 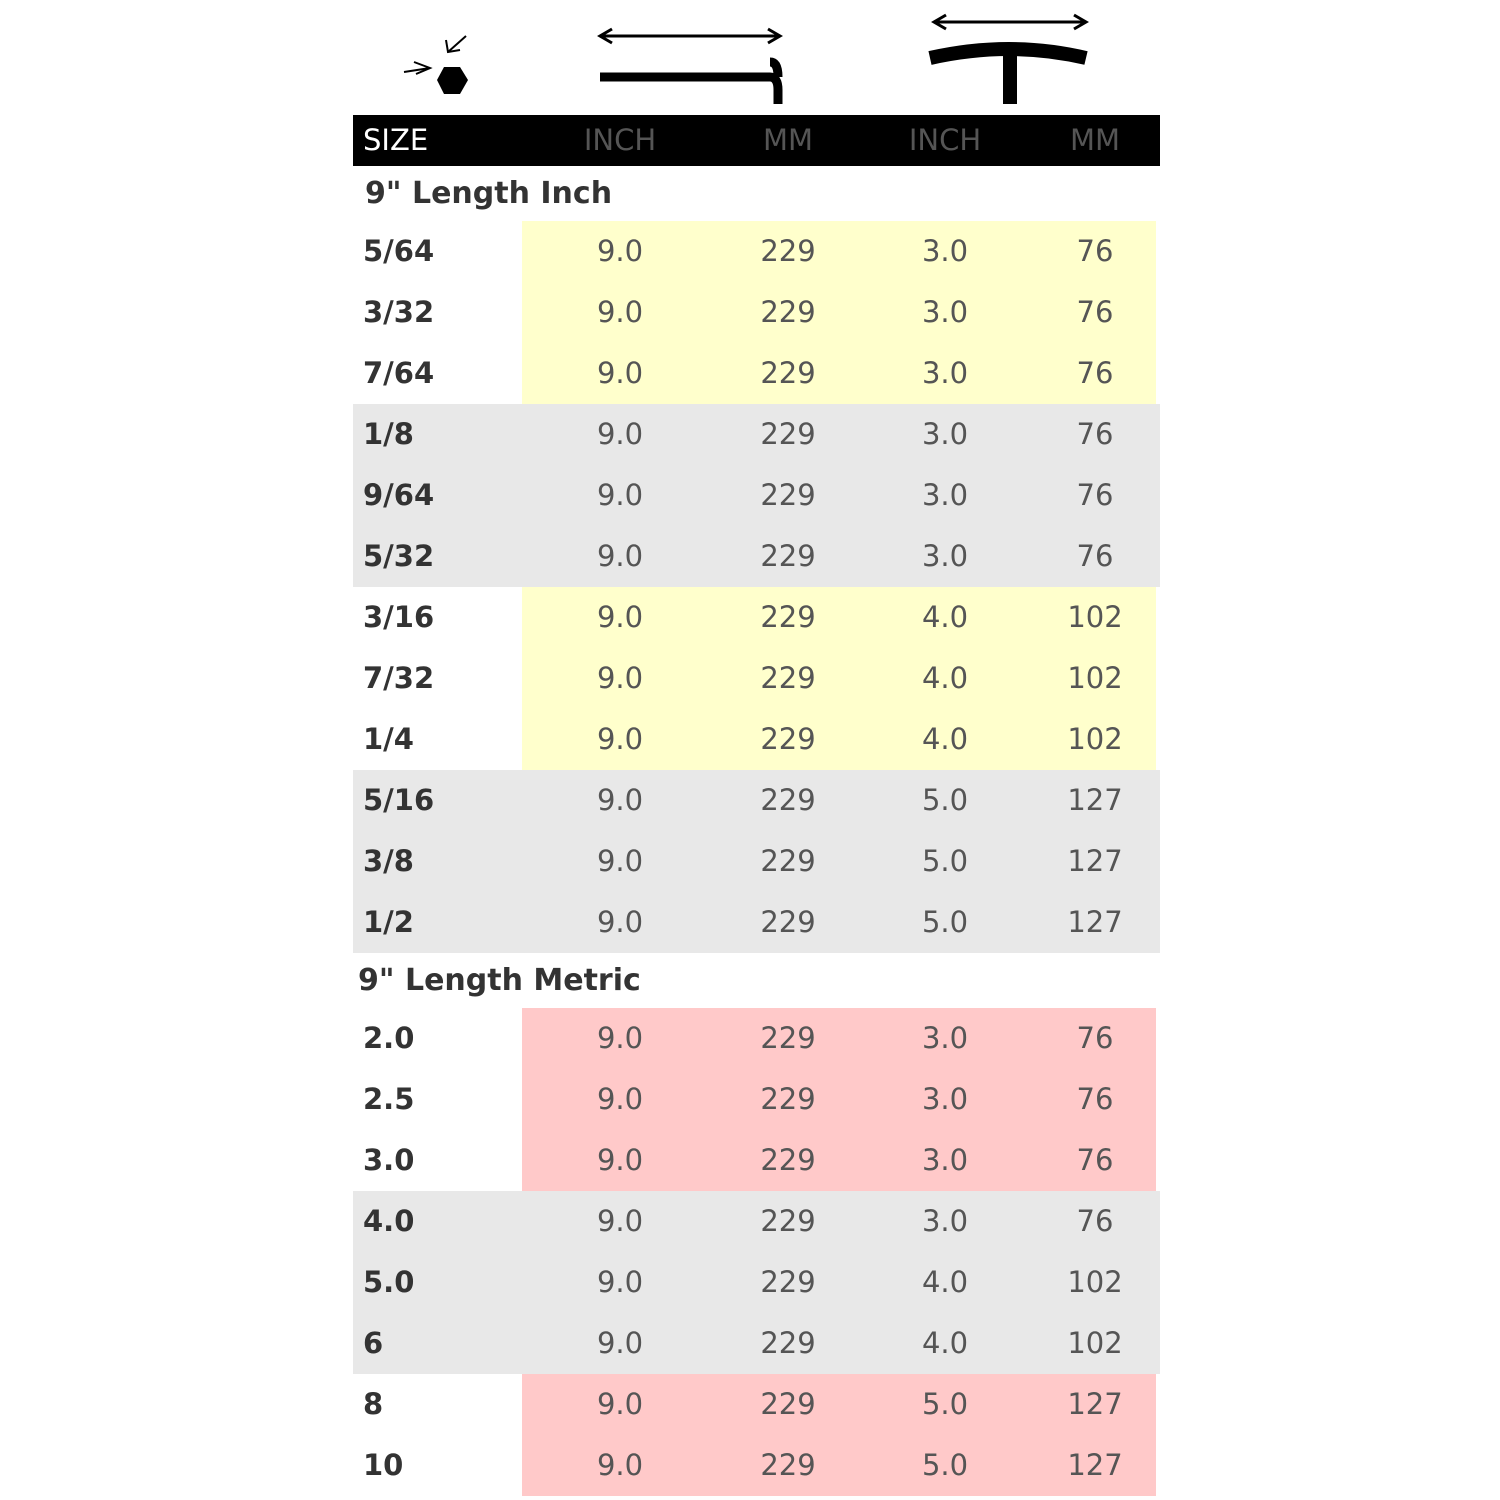 What do you see at coordinates (388, 922) in the screenshot?
I see `size-cell: 1/2` at bounding box center [388, 922].